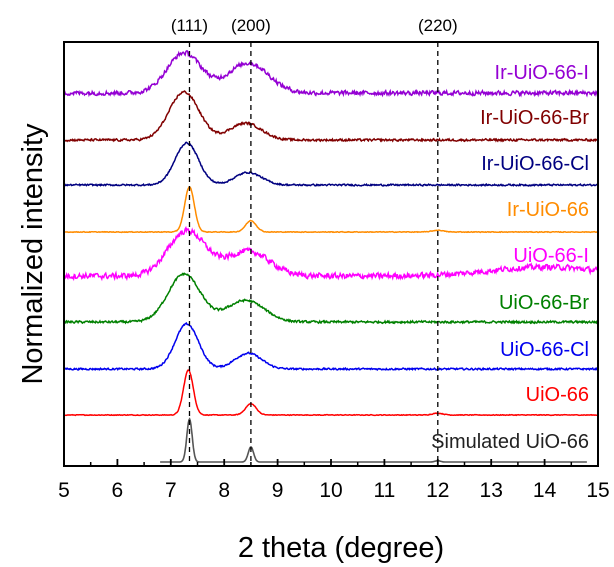 This screenshot has height=567, width=614. I want to click on series-line-ir-uio-66-br, so click(331, 116).